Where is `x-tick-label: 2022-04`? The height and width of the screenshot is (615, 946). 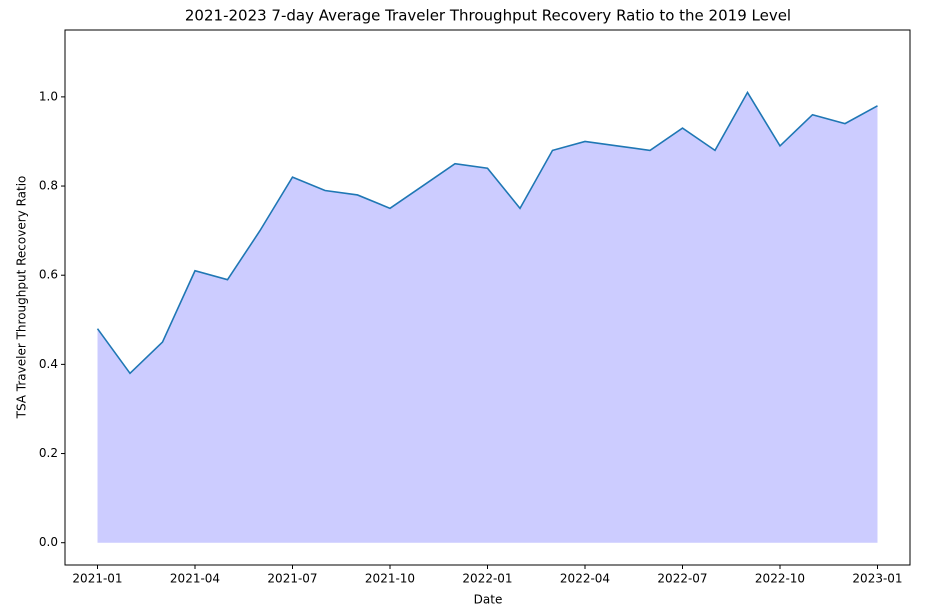 x-tick-label: 2022-04 is located at coordinates (585, 579).